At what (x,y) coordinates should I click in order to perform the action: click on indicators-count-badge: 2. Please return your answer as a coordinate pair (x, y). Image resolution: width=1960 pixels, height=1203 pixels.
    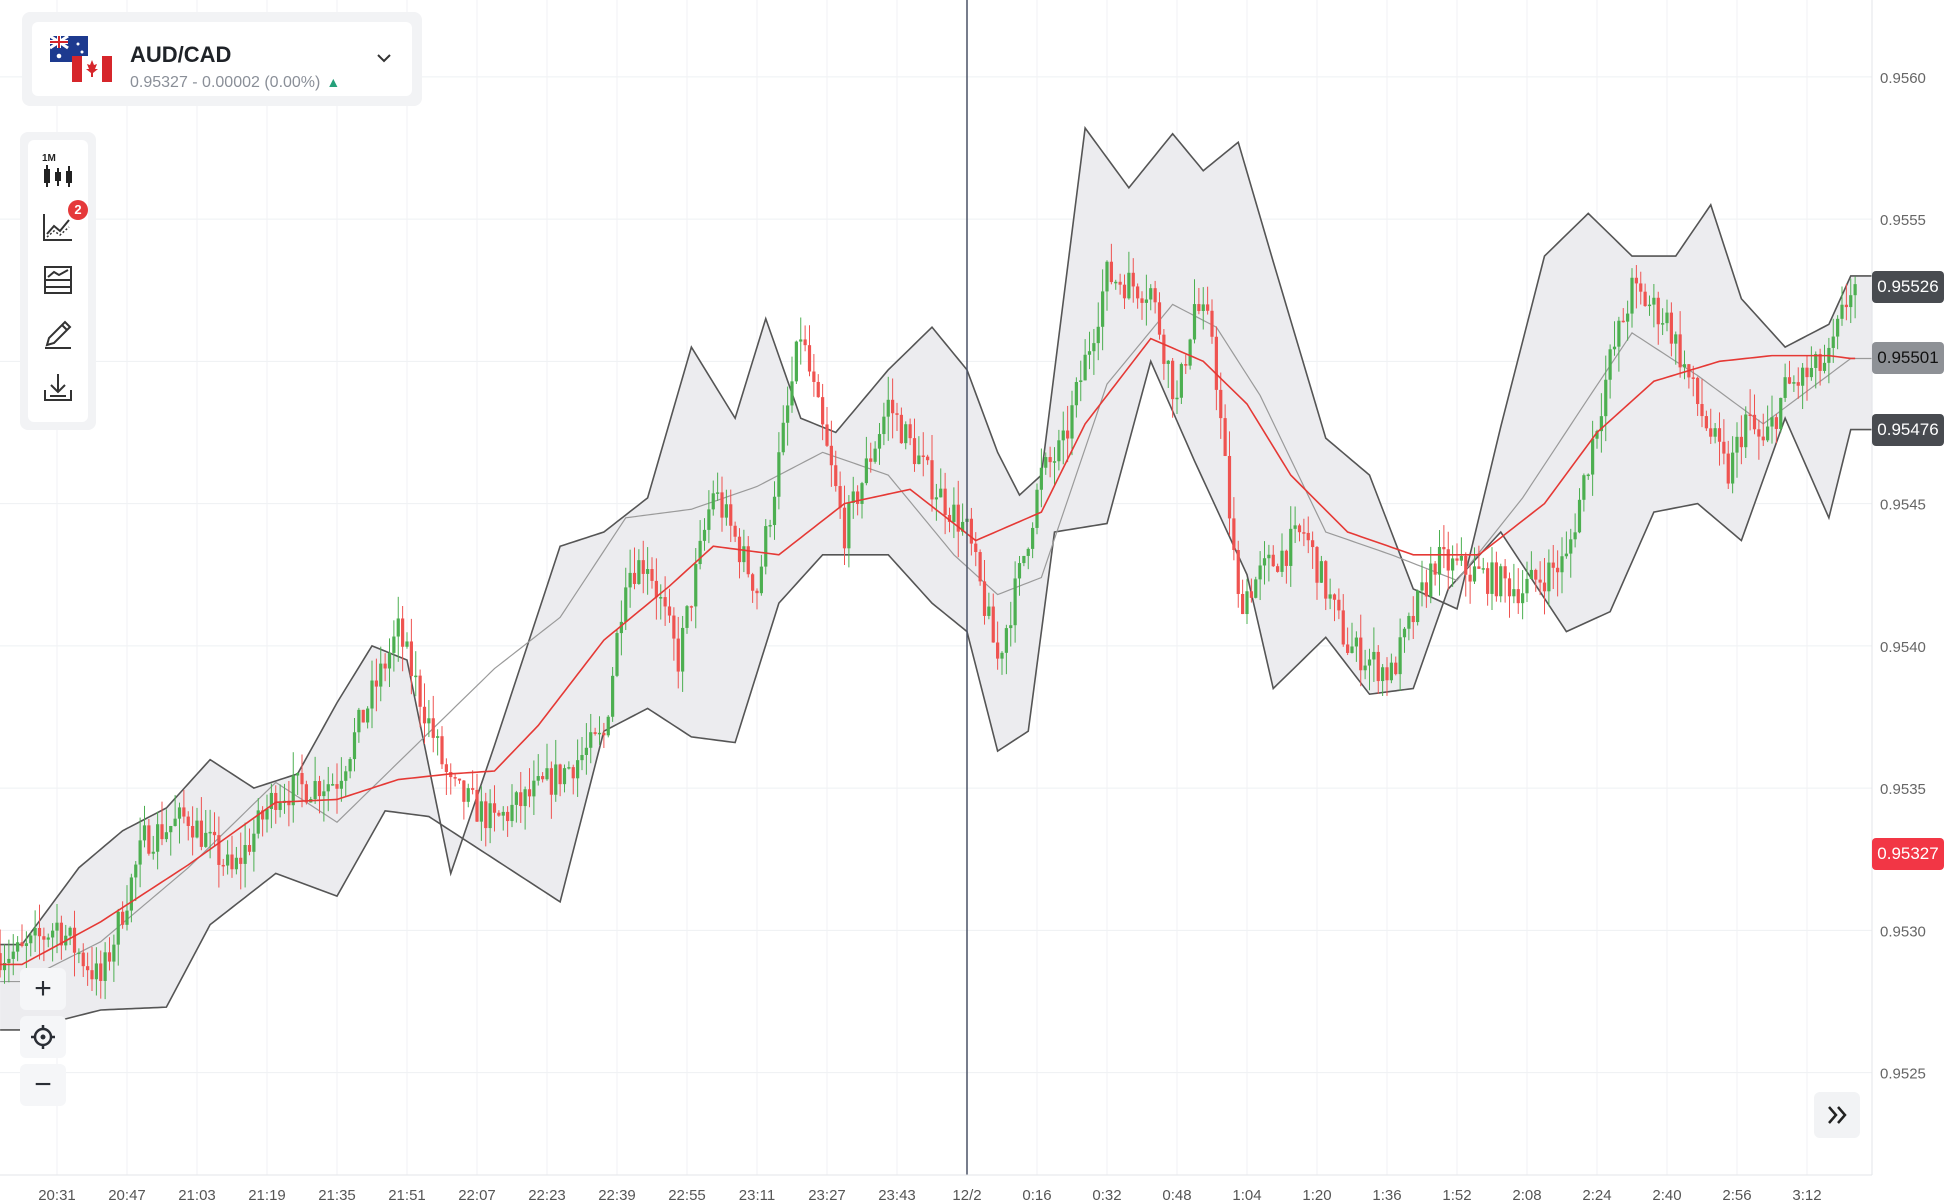
    Looking at the image, I should click on (78, 210).